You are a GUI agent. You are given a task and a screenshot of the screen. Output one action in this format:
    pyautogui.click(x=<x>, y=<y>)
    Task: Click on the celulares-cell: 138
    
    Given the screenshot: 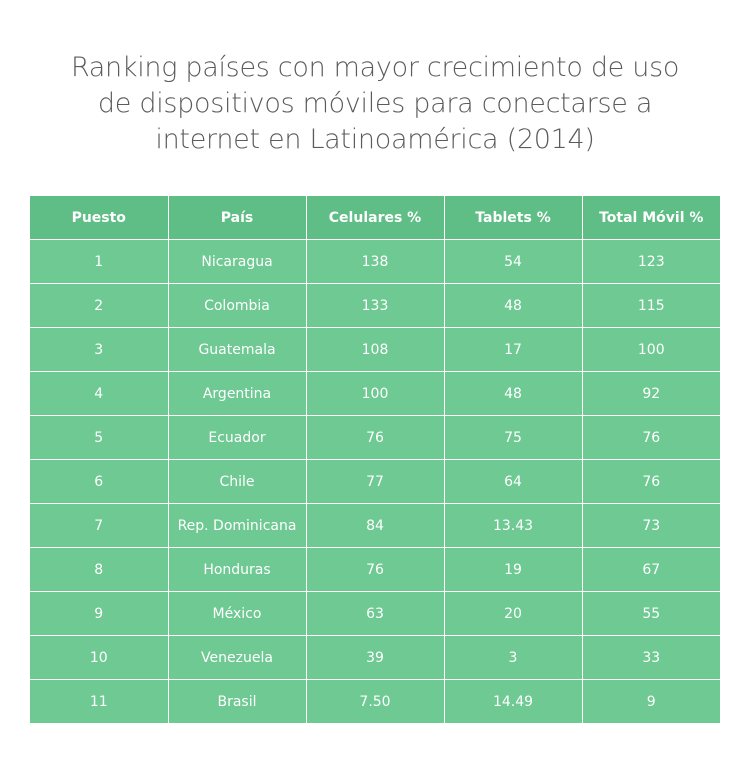 What is the action you would take?
    pyautogui.click(x=375, y=261)
    